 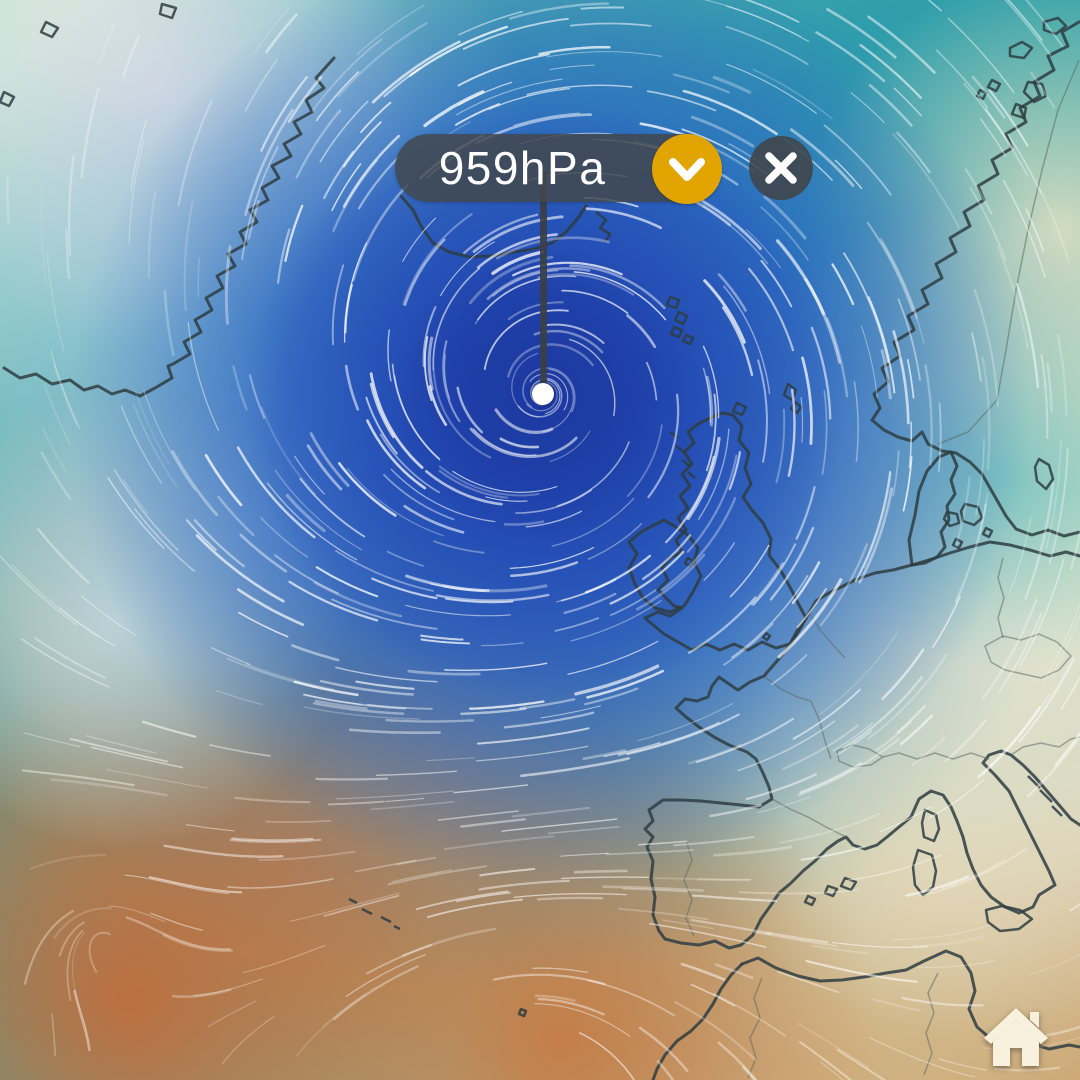 I want to click on marker-leader-line, so click(x=543, y=283).